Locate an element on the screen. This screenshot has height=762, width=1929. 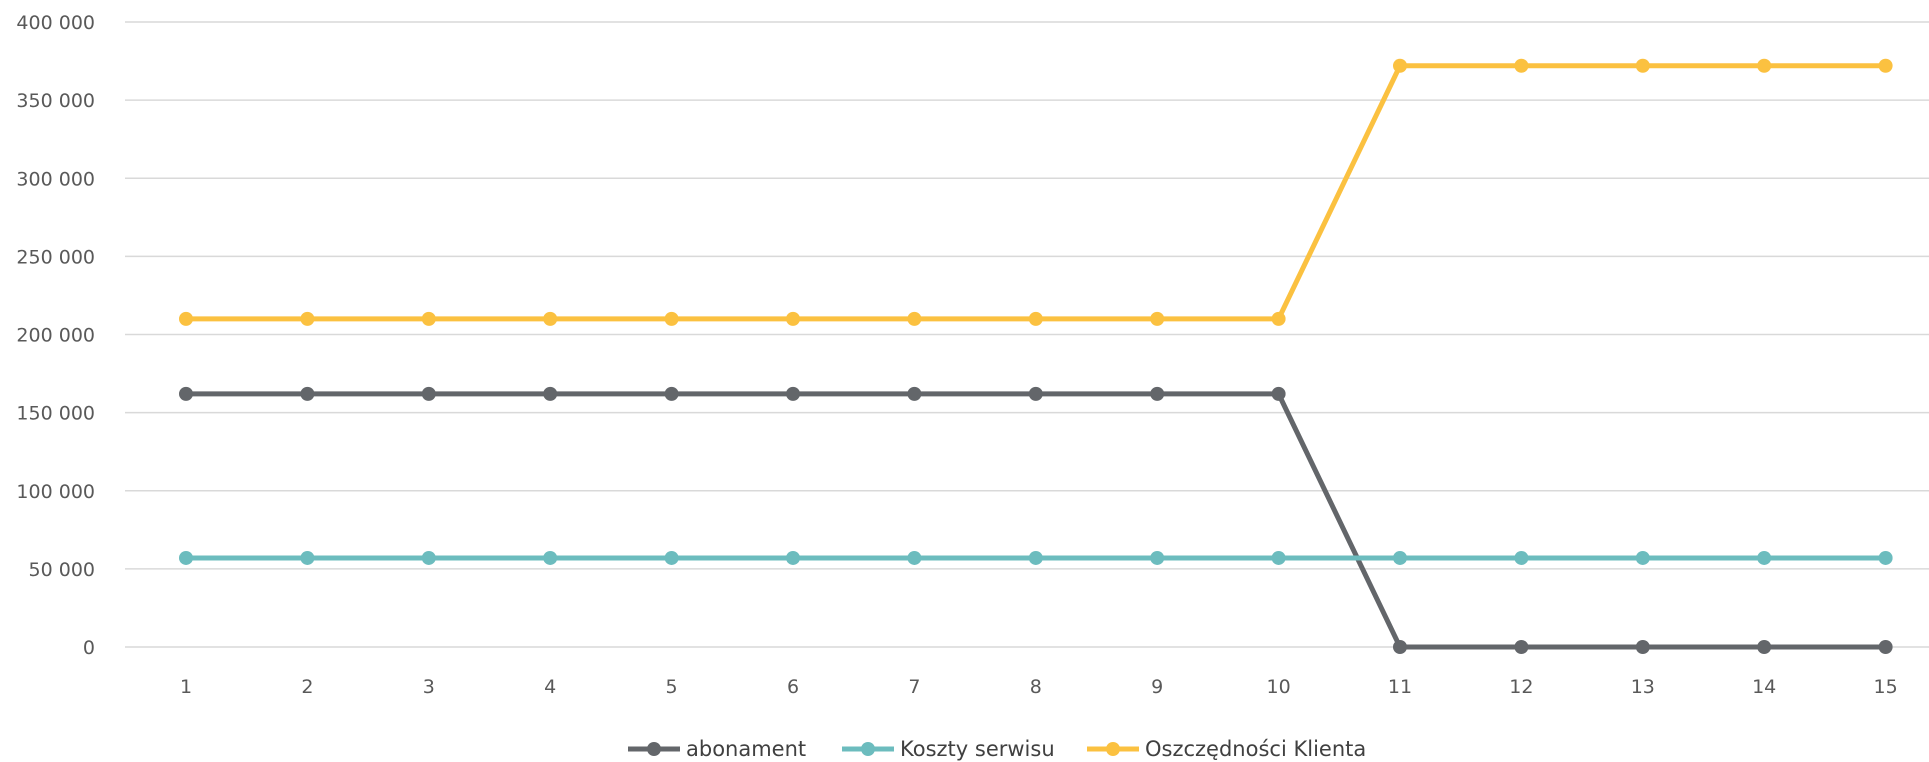
x-tick-label: 10 is located at coordinates (1279, 687).